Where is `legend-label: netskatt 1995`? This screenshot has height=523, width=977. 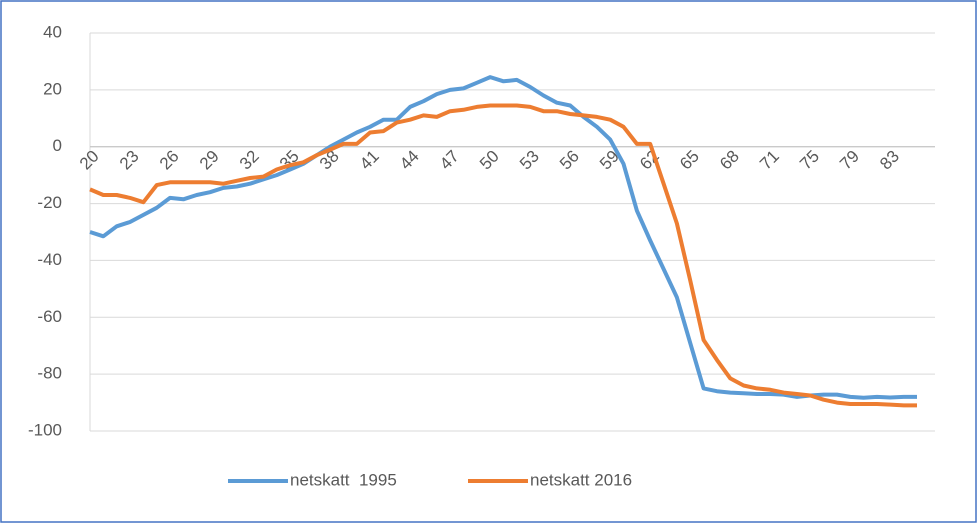
legend-label: netskatt 1995 is located at coordinates (343, 479).